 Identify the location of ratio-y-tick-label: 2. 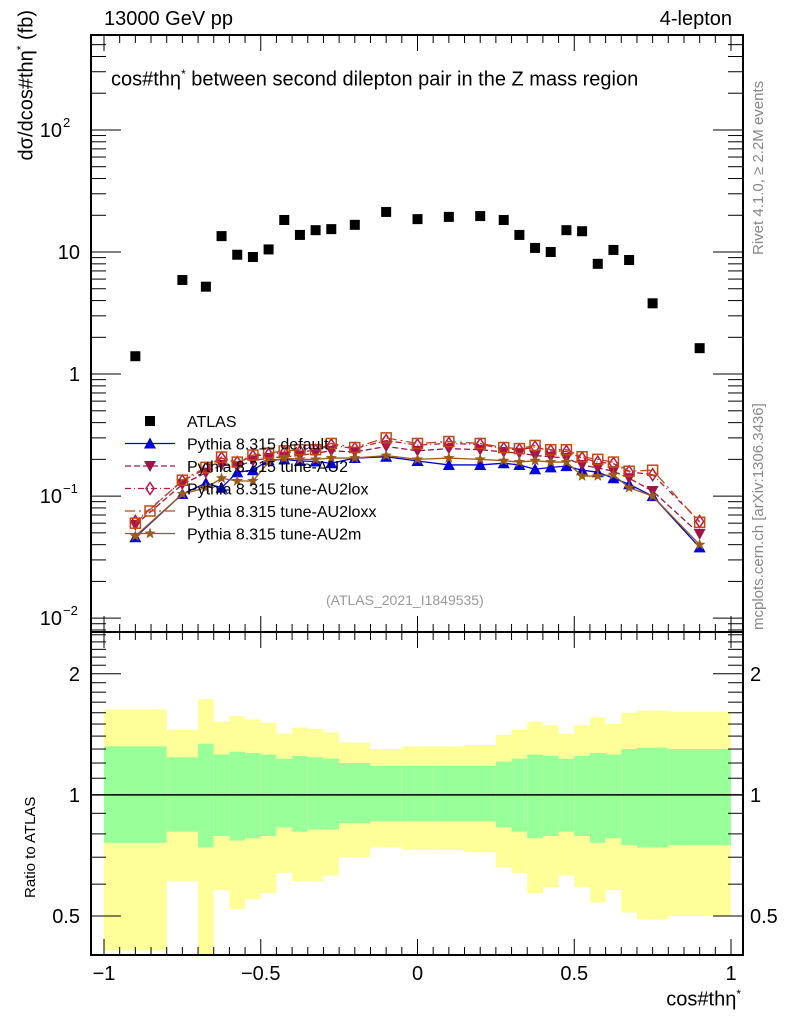
(74, 675).